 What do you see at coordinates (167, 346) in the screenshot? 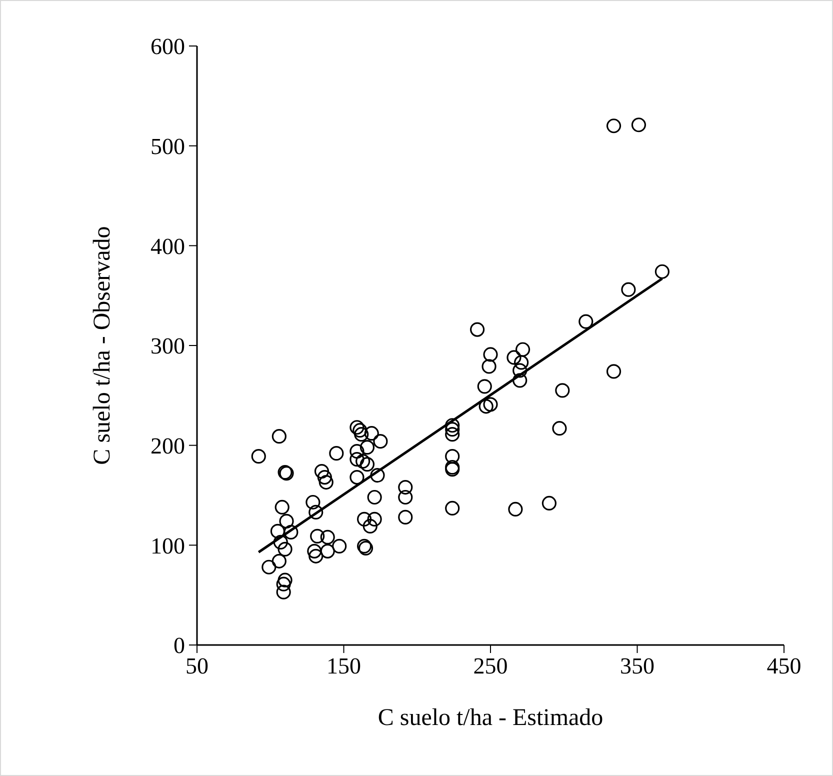
I see `y-tick-label: 300` at bounding box center [167, 346].